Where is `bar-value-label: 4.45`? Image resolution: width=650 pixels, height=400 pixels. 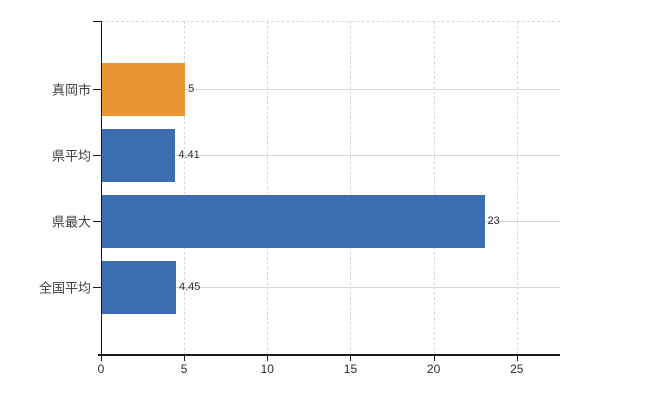
bar-value-label: 4.45 is located at coordinates (190, 287).